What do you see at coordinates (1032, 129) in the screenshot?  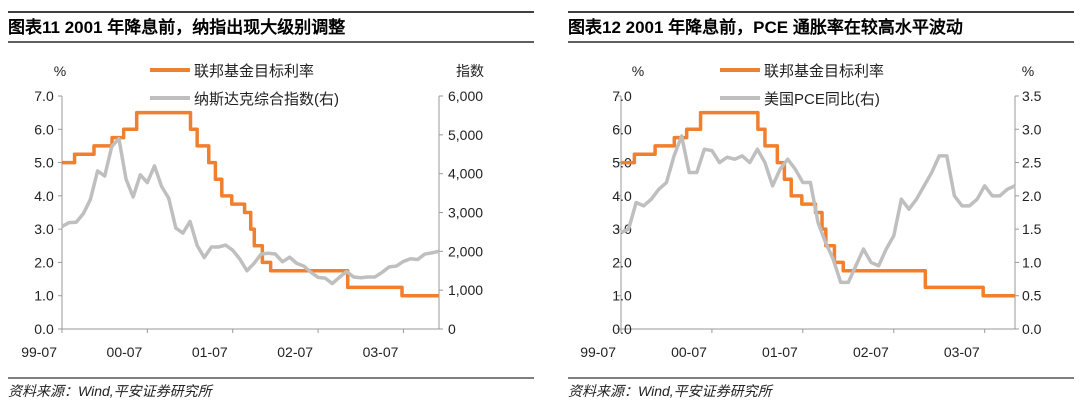 I see `right-tick-label: 3.0` at bounding box center [1032, 129].